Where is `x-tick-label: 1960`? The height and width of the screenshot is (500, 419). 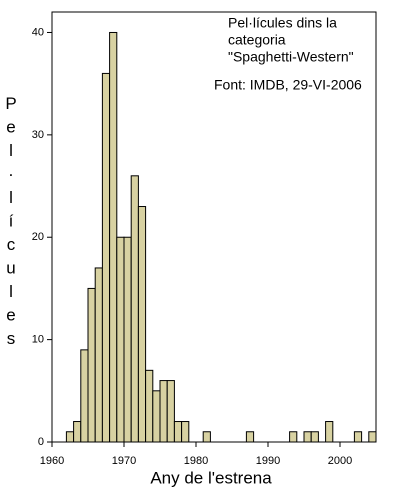 x-tick-label: 1960 is located at coordinates (52, 461).